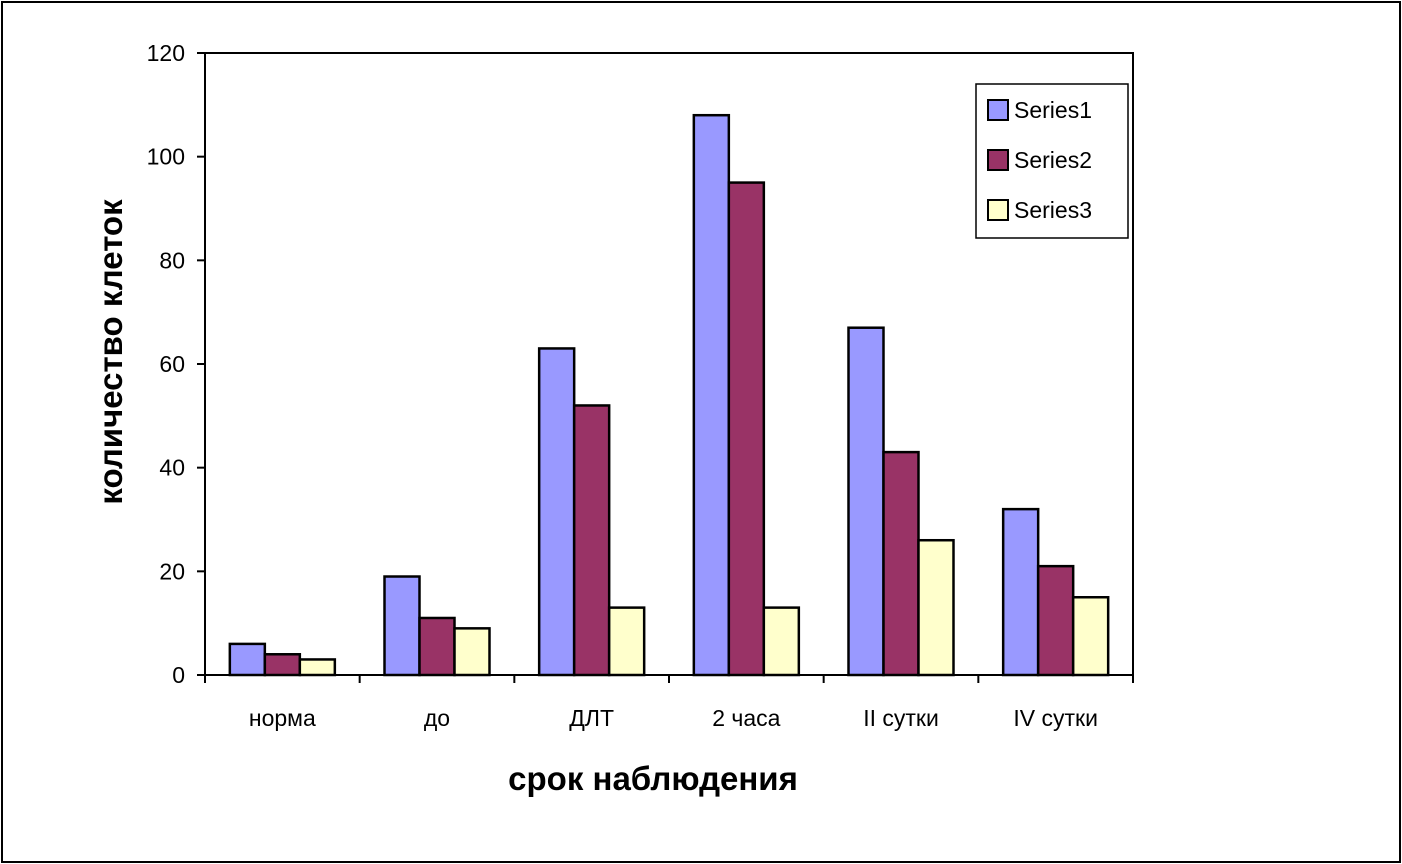 The image size is (1402, 864). I want to click on legend: Series1 Series2 Series3, so click(1052, 161).